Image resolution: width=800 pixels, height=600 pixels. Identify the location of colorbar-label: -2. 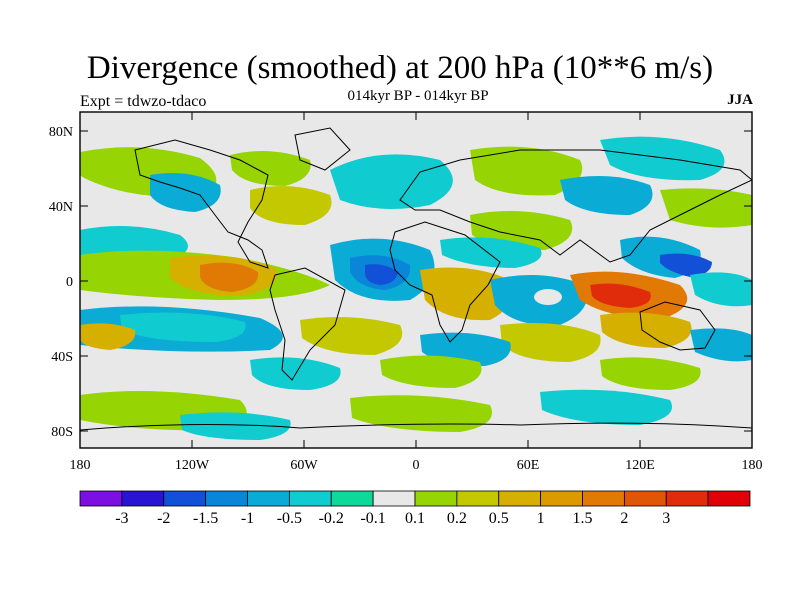
(163, 518).